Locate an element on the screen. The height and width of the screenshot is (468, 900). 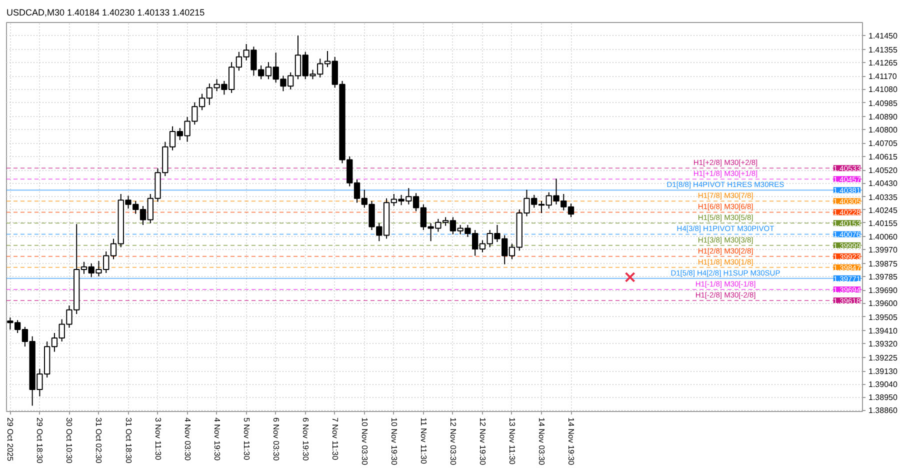
x-tick-label: 11 Nov 11:30 is located at coordinates (423, 441).